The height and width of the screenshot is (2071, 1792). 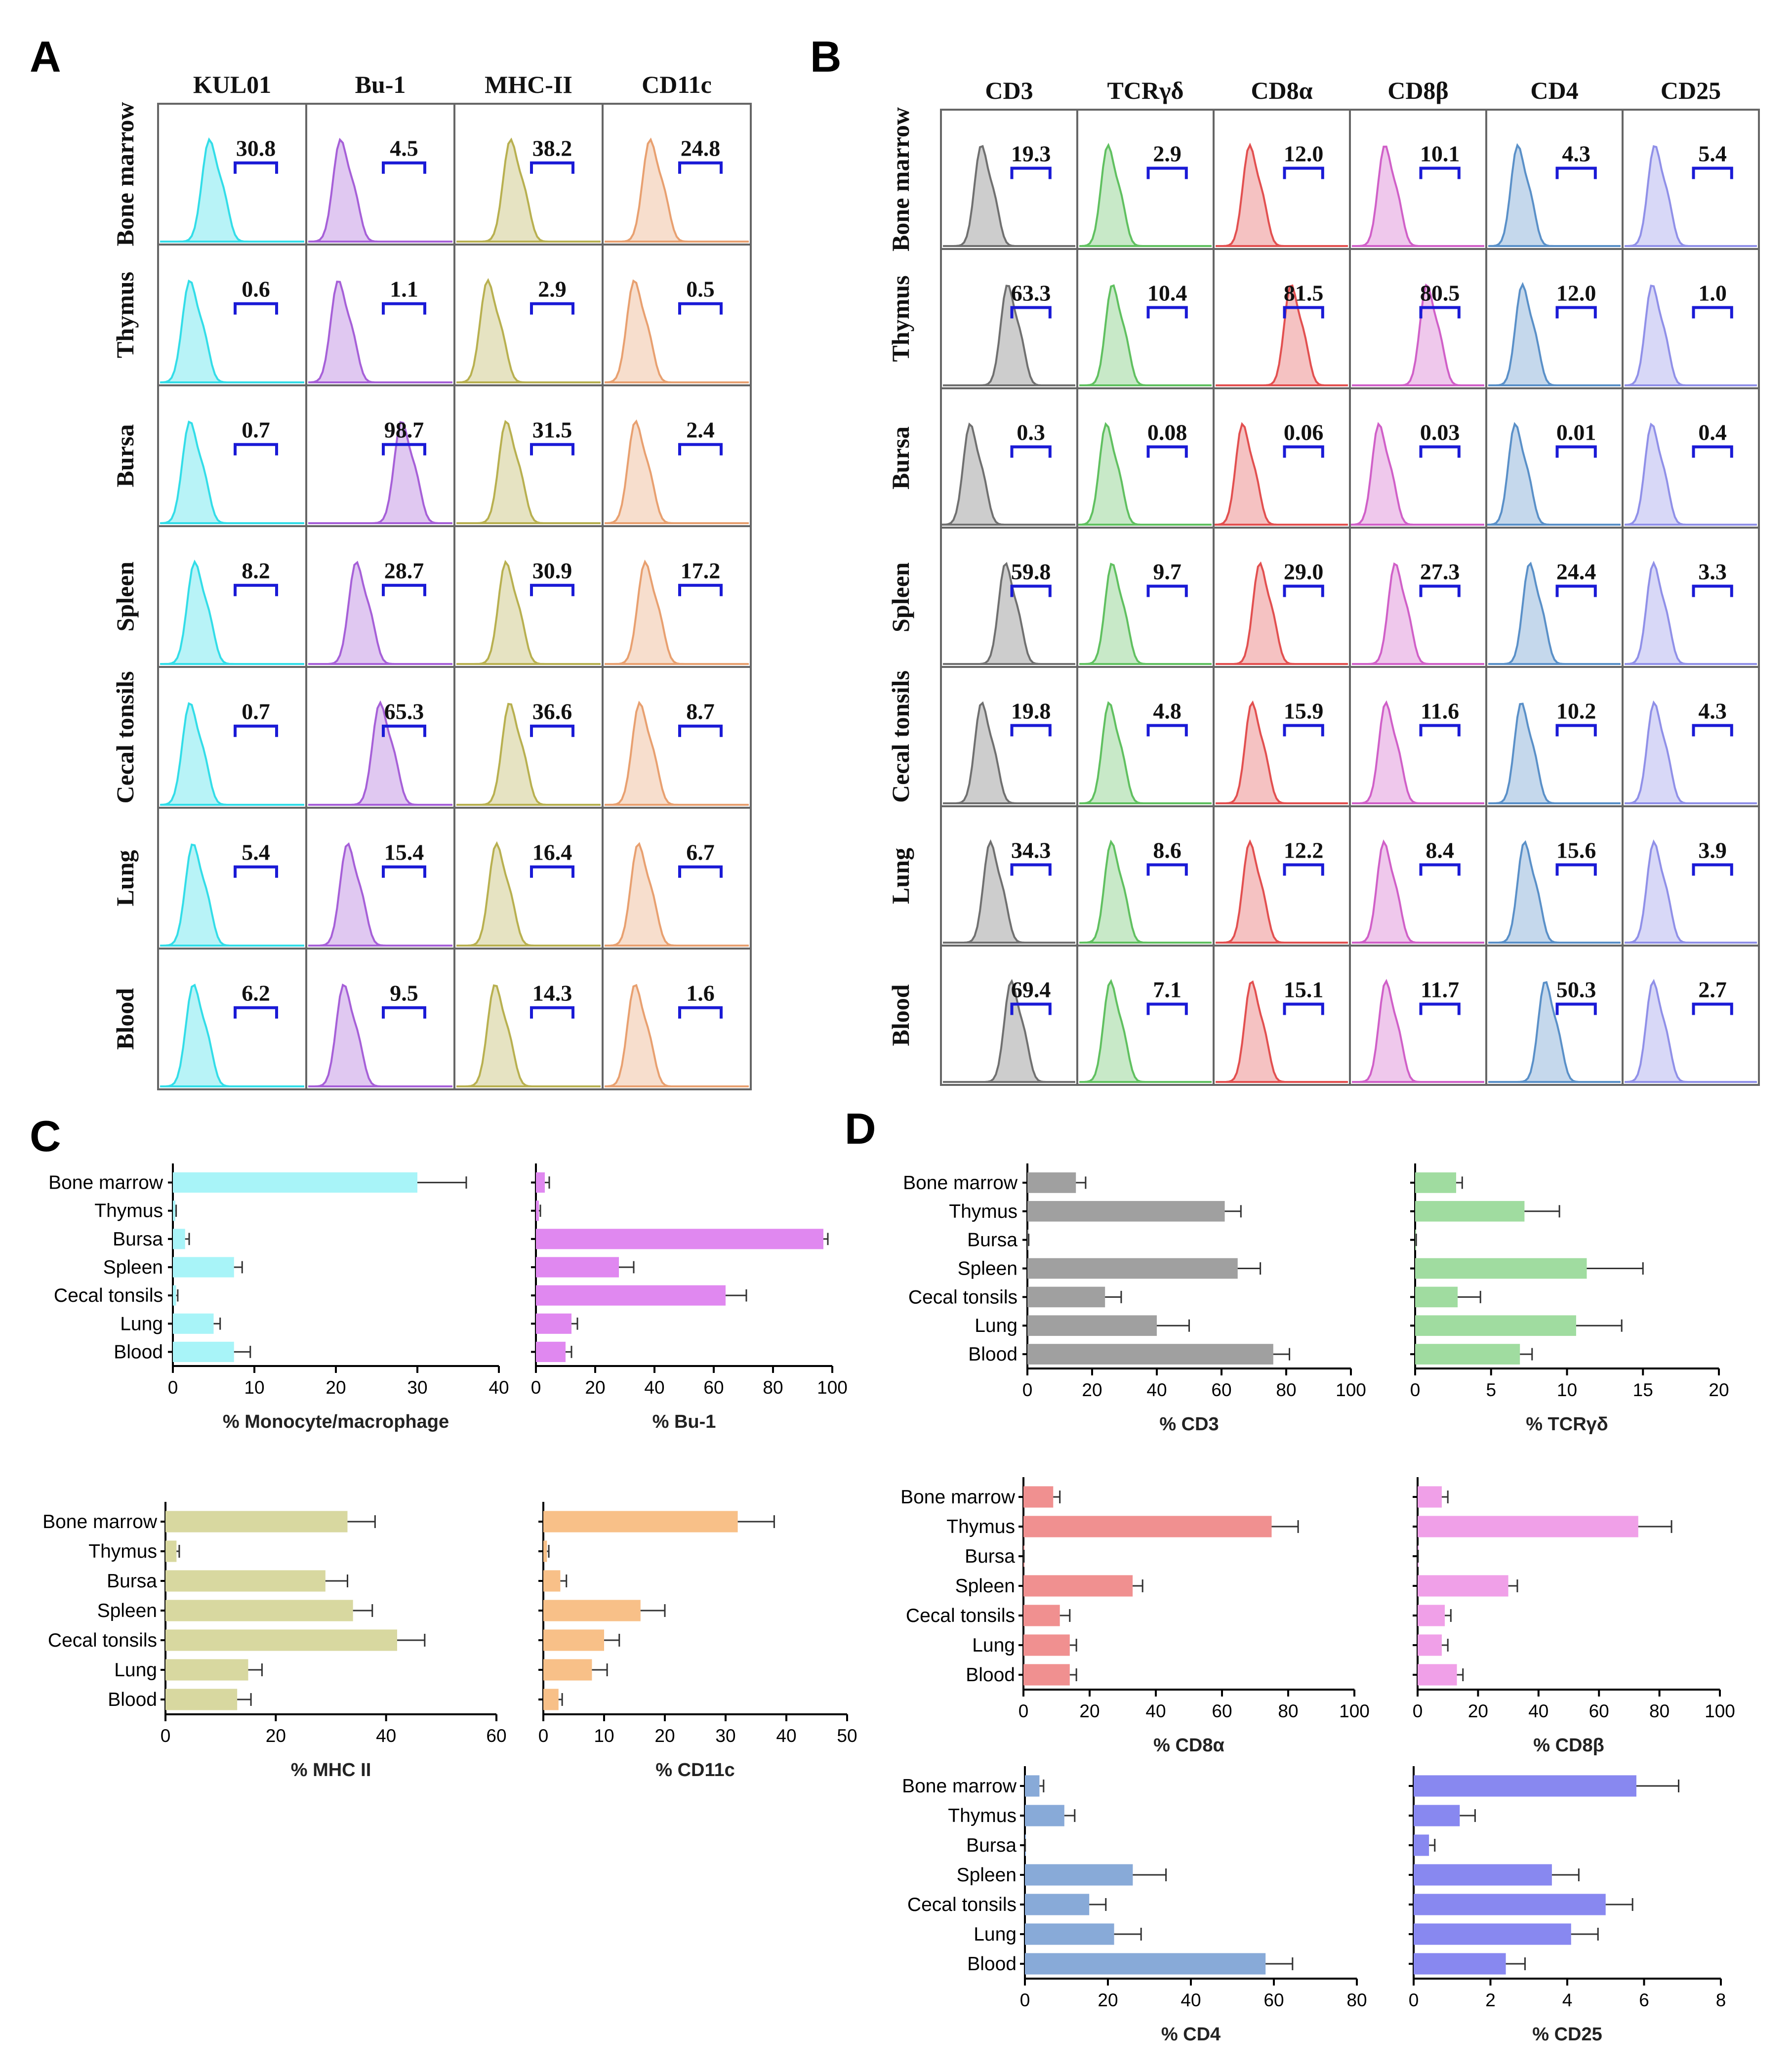 I want to click on histogram-cd3-cecal-tonsils: 19.8, so click(x=1009, y=736).